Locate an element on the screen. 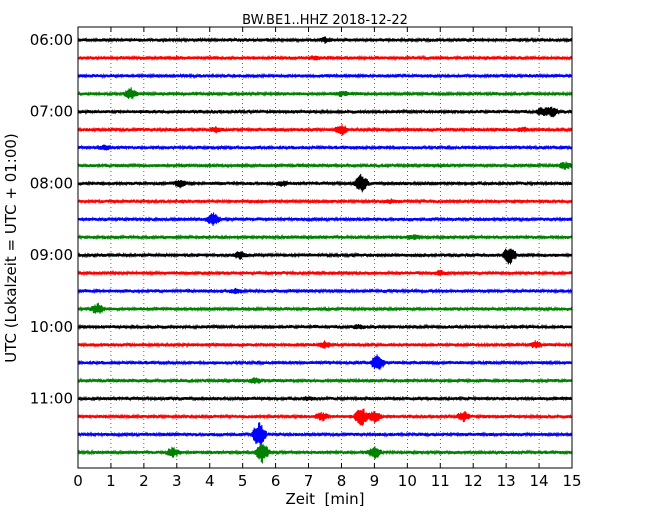 This screenshot has width=650, height=520. x-axis-label: Zeit [min] is located at coordinates (324, 499).